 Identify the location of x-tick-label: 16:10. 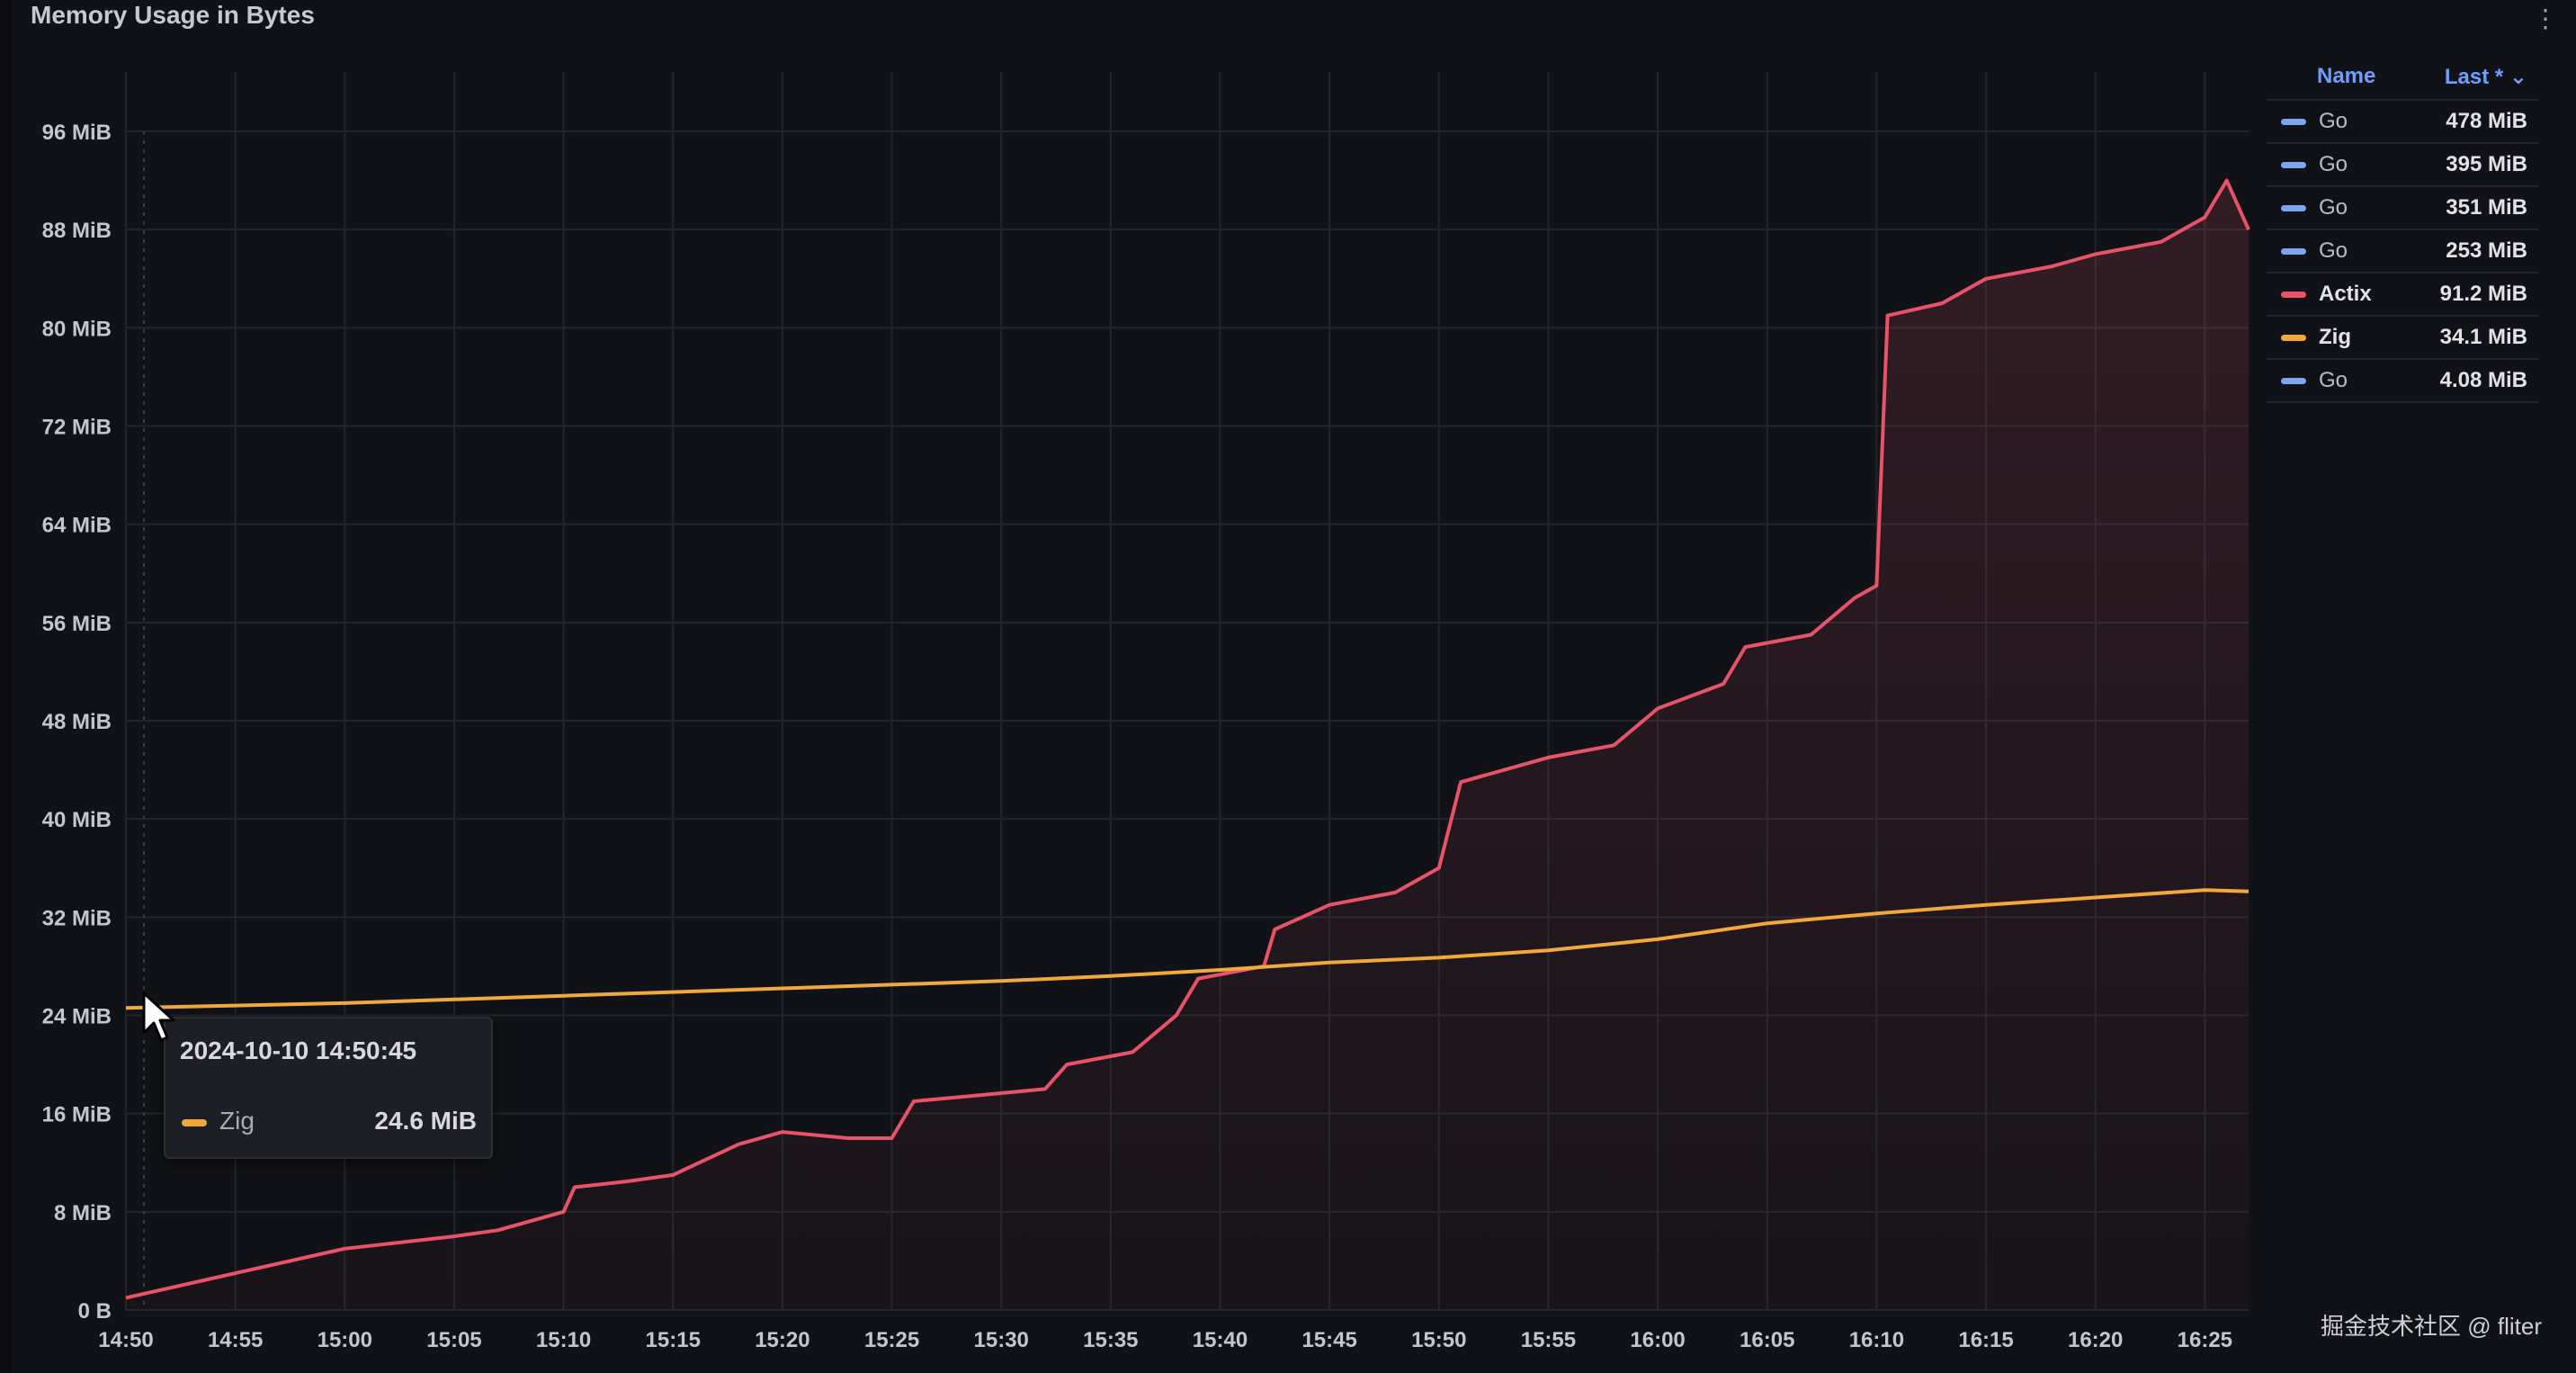
(1876, 1340).